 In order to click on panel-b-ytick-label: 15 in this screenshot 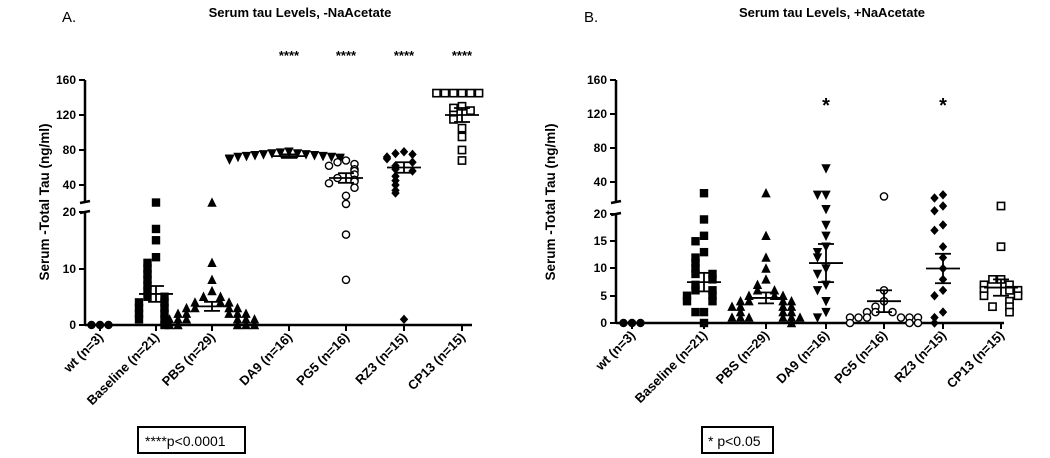, I will do `click(601, 241)`.